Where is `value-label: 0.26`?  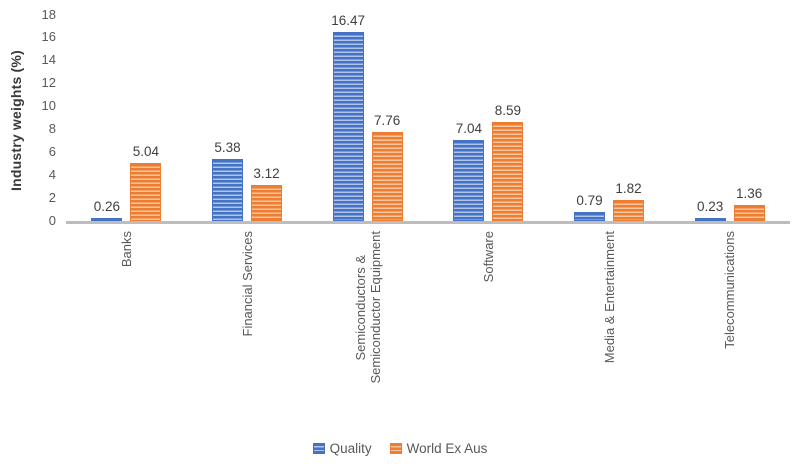
value-label: 0.26 is located at coordinates (106, 207).